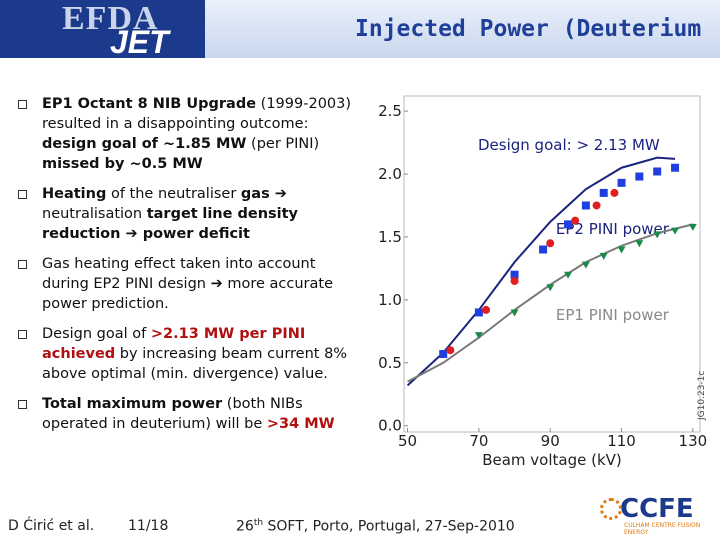  I want to click on ccfe-logo: CCFE CULHAM CENTRE FUSION ENERGY, so click(660, 515).